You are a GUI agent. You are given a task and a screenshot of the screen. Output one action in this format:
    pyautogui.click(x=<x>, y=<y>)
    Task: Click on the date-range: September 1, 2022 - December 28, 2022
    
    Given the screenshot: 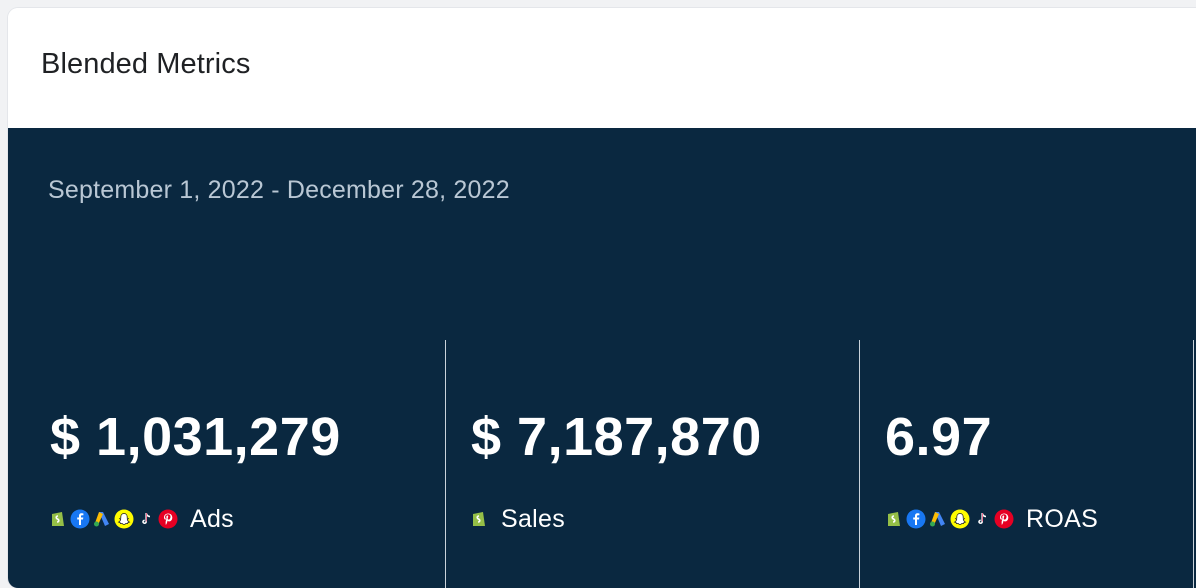 What is the action you would take?
    pyautogui.click(x=279, y=190)
    